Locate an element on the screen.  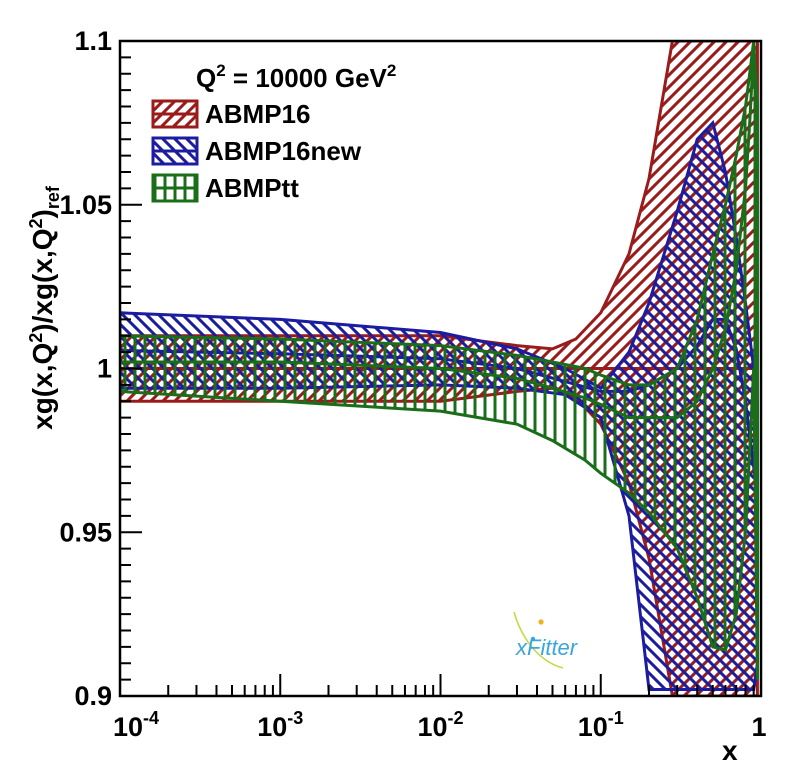
y-tick-label: 0.95 is located at coordinates (85, 532).